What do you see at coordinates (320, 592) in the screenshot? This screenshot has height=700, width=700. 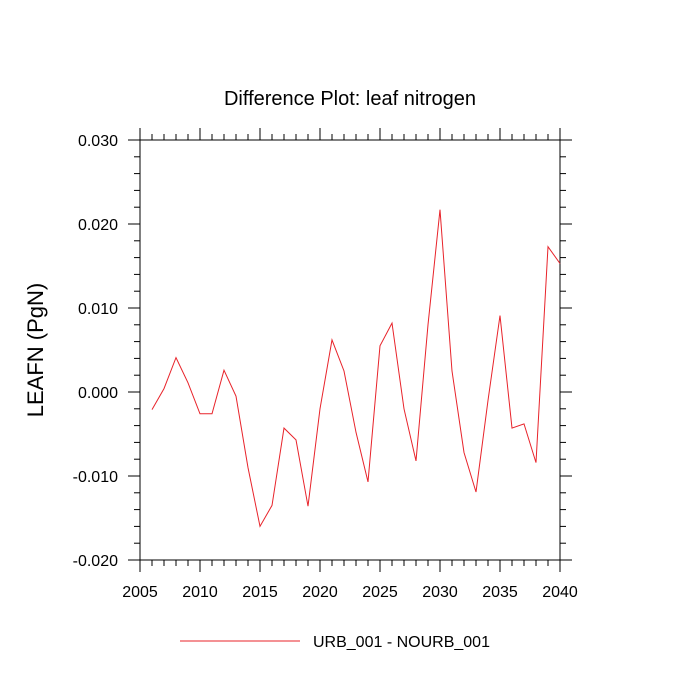 I see `x-tick-label: 2020` at bounding box center [320, 592].